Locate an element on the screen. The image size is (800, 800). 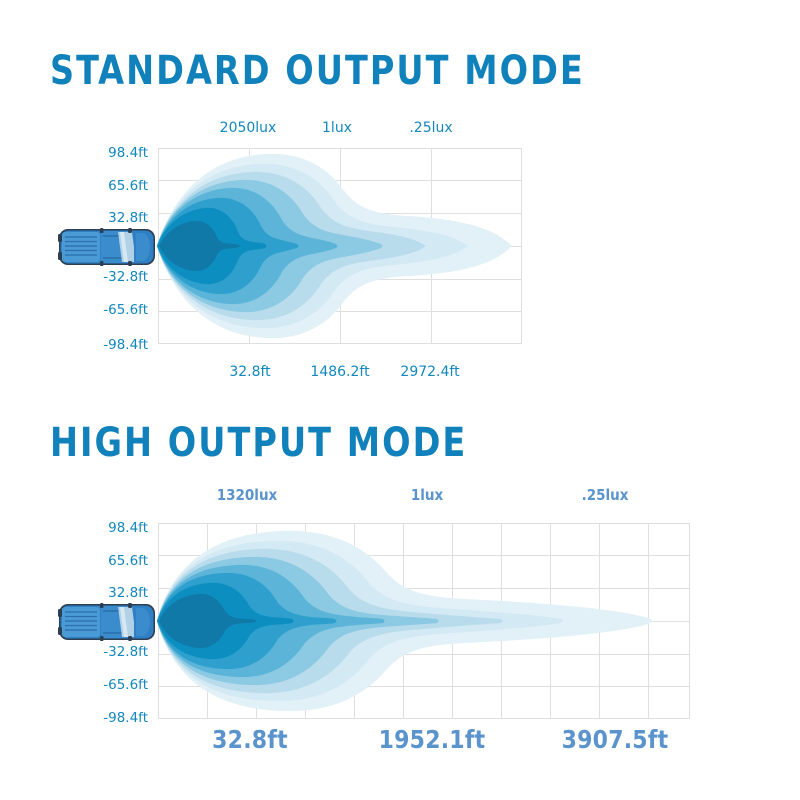
vehicle-icon-standard is located at coordinates (106, 247).